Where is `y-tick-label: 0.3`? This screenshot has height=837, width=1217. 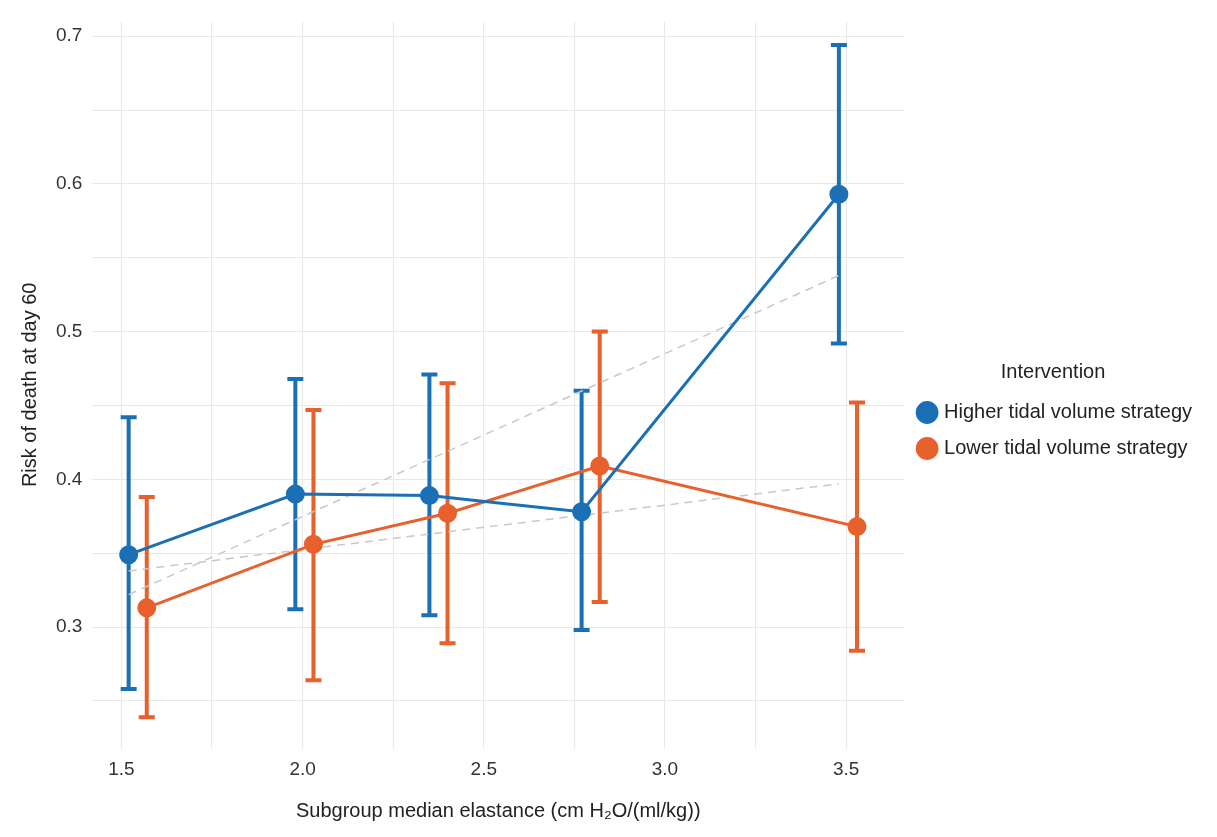 y-tick-label: 0.3 is located at coordinates (69, 626).